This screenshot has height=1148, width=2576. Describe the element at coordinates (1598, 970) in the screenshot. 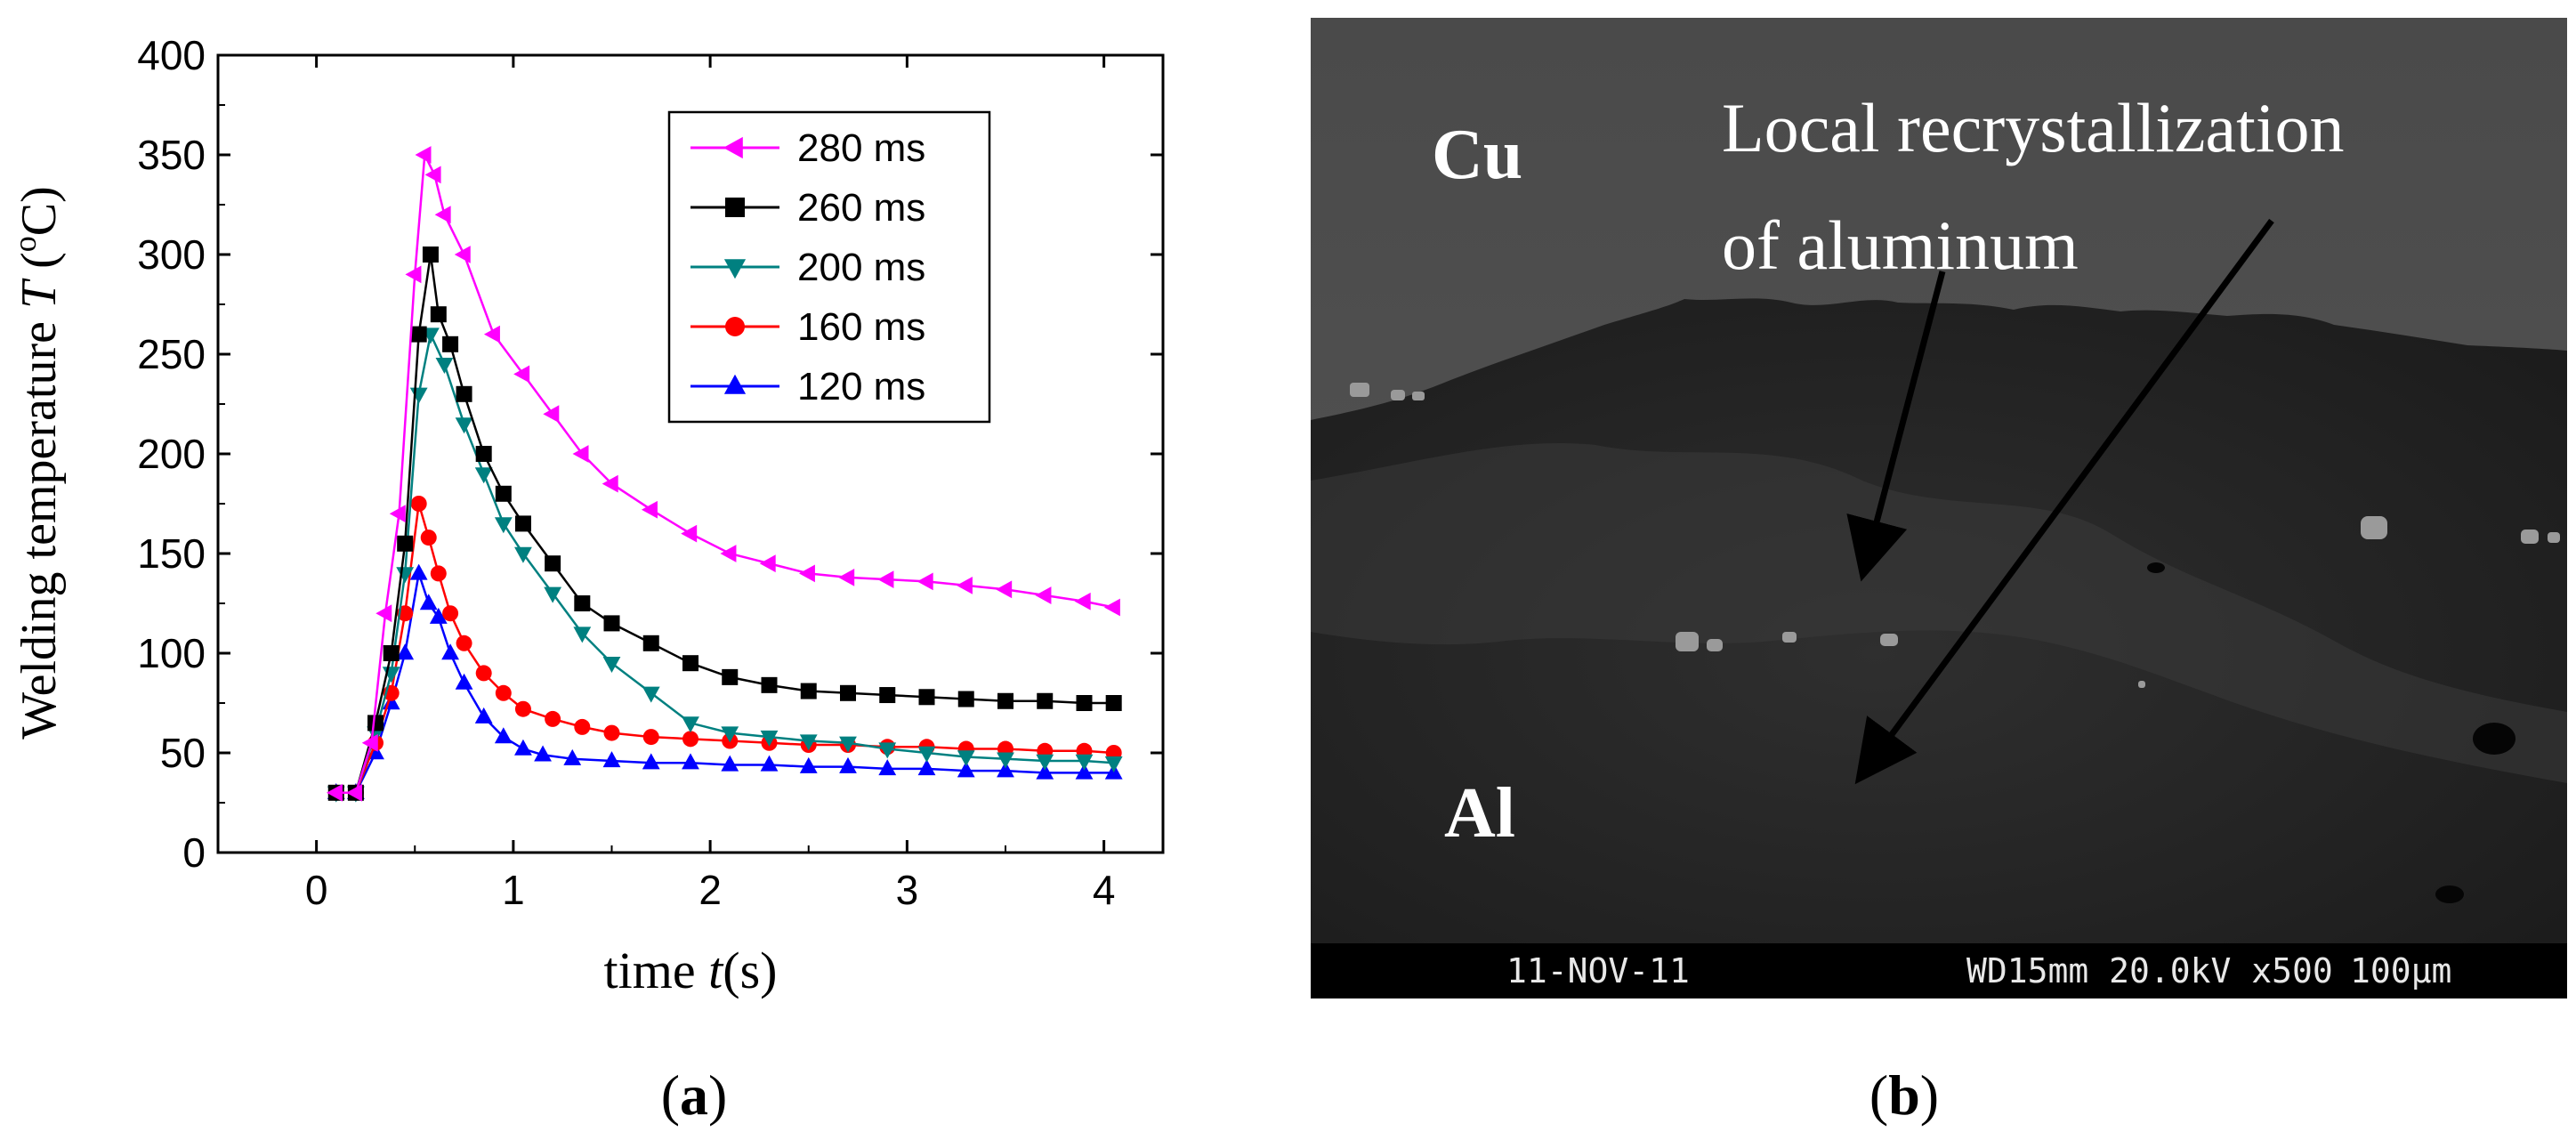

I see `info-date: 11-NOV-11` at that location.